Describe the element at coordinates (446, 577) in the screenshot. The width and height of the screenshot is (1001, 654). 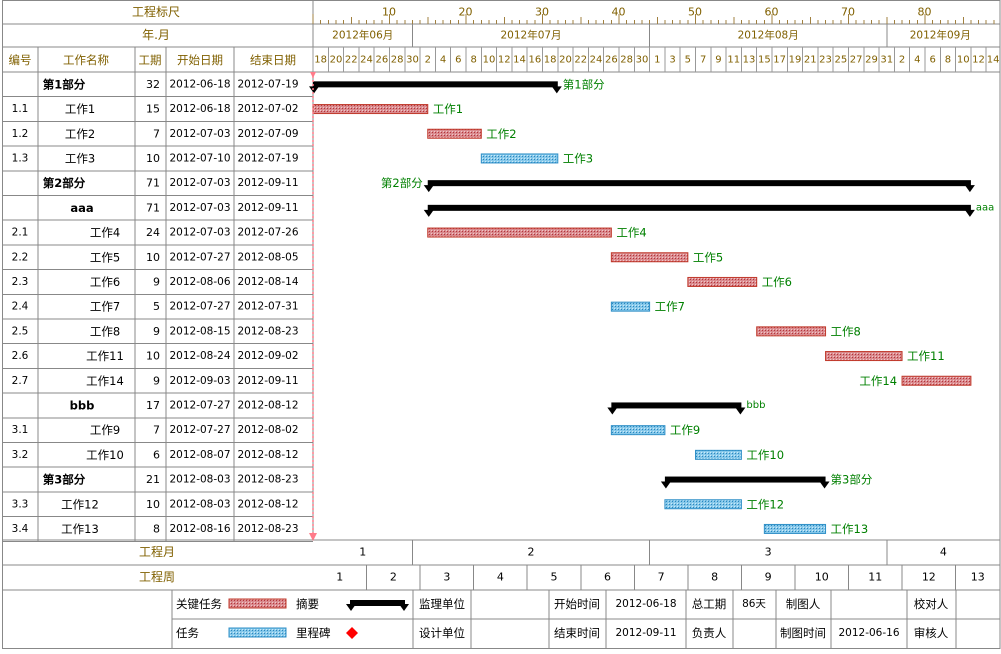
I see `project-week-number: 3` at that location.